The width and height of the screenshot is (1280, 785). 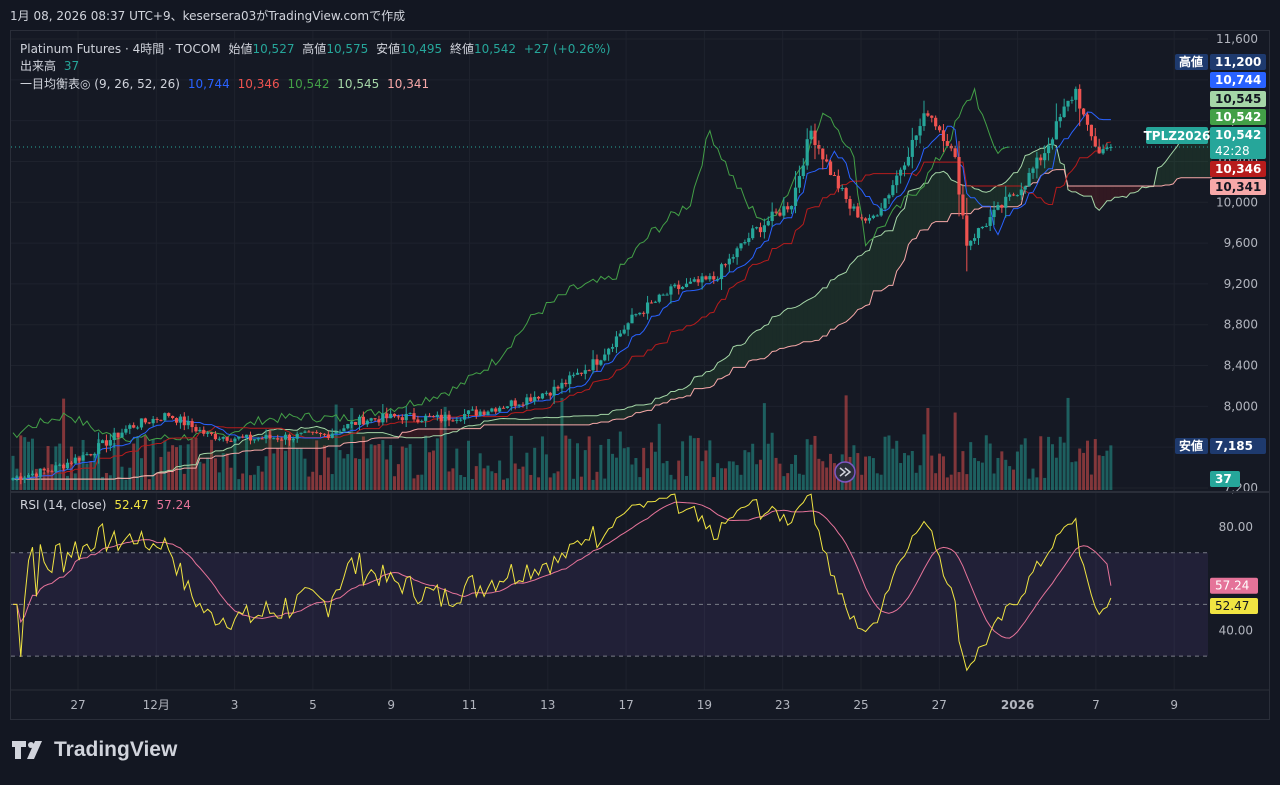 What do you see at coordinates (358, 84) in the screenshot?
I see `span-a-value: 10,545` at bounding box center [358, 84].